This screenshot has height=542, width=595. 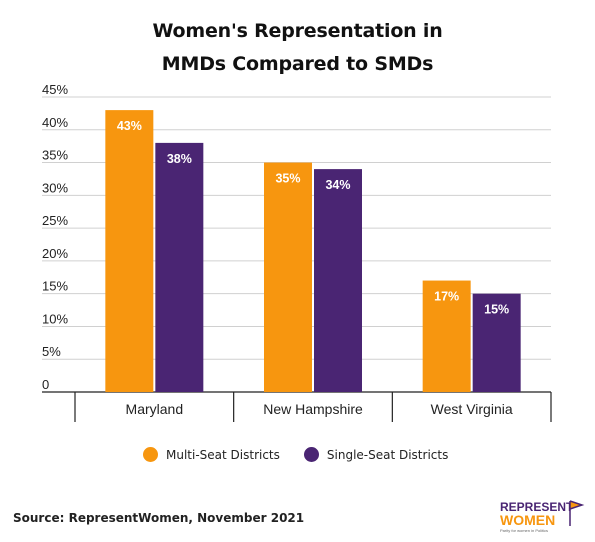 I want to click on svg-text: WOMEN, so click(x=527, y=520).